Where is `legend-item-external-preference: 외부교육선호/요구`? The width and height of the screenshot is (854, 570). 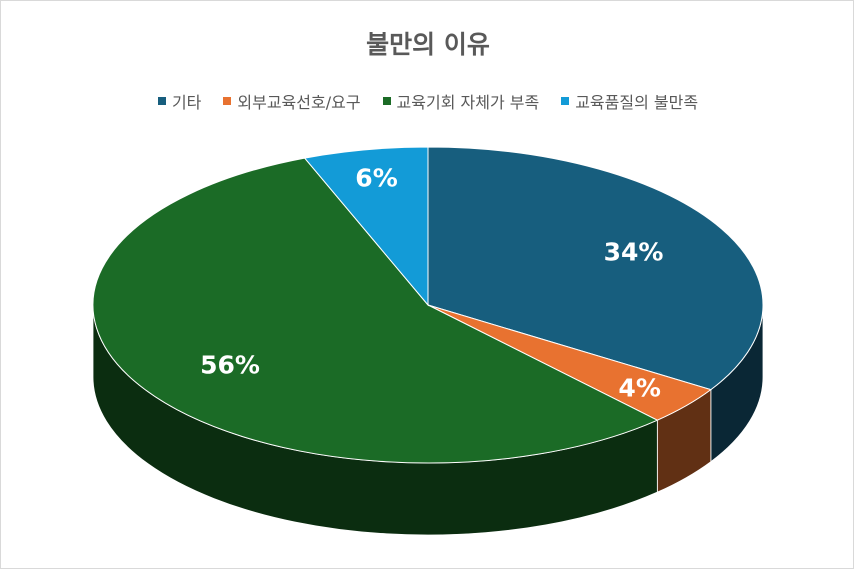 legend-item-external-preference: 외부교육선호/요구 is located at coordinates (292, 101).